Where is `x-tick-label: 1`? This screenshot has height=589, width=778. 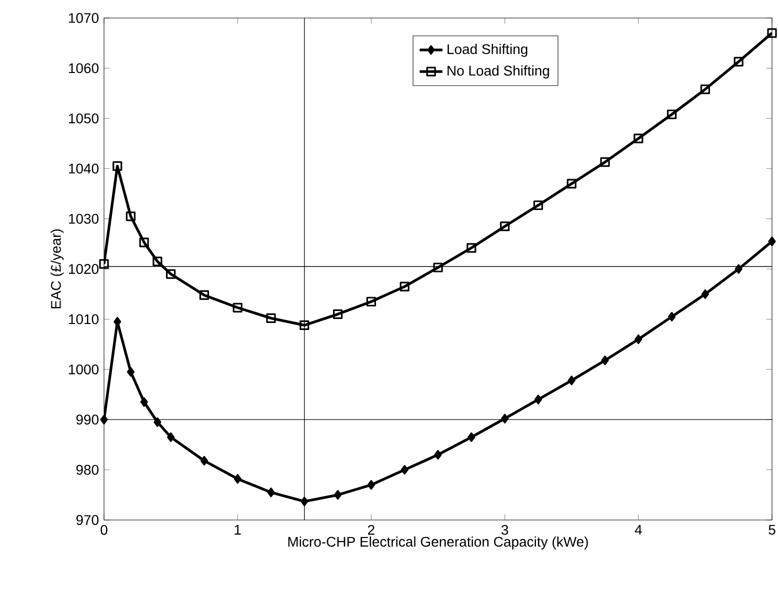
x-tick-label: 1 is located at coordinates (237, 529).